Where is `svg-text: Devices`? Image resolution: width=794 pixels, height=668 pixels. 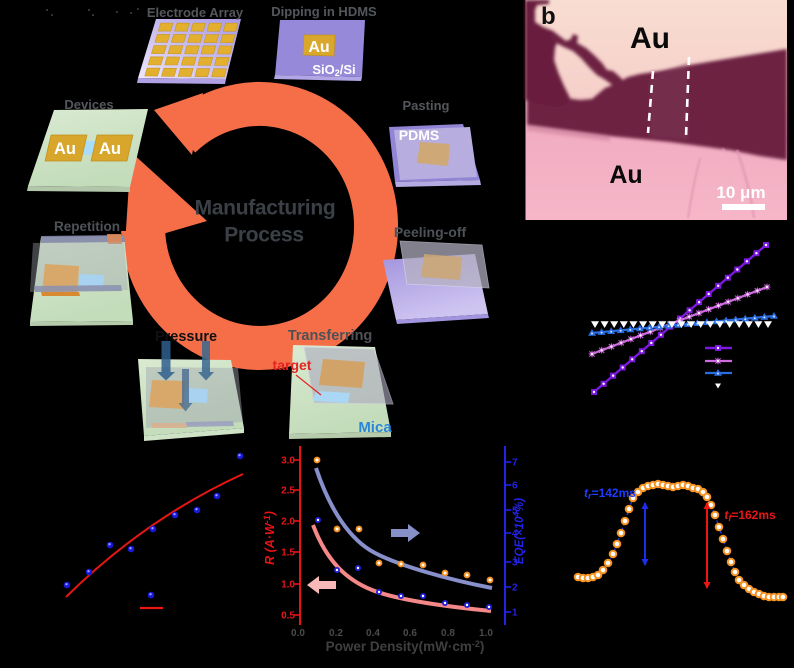 svg-text: Devices is located at coordinates (88, 104).